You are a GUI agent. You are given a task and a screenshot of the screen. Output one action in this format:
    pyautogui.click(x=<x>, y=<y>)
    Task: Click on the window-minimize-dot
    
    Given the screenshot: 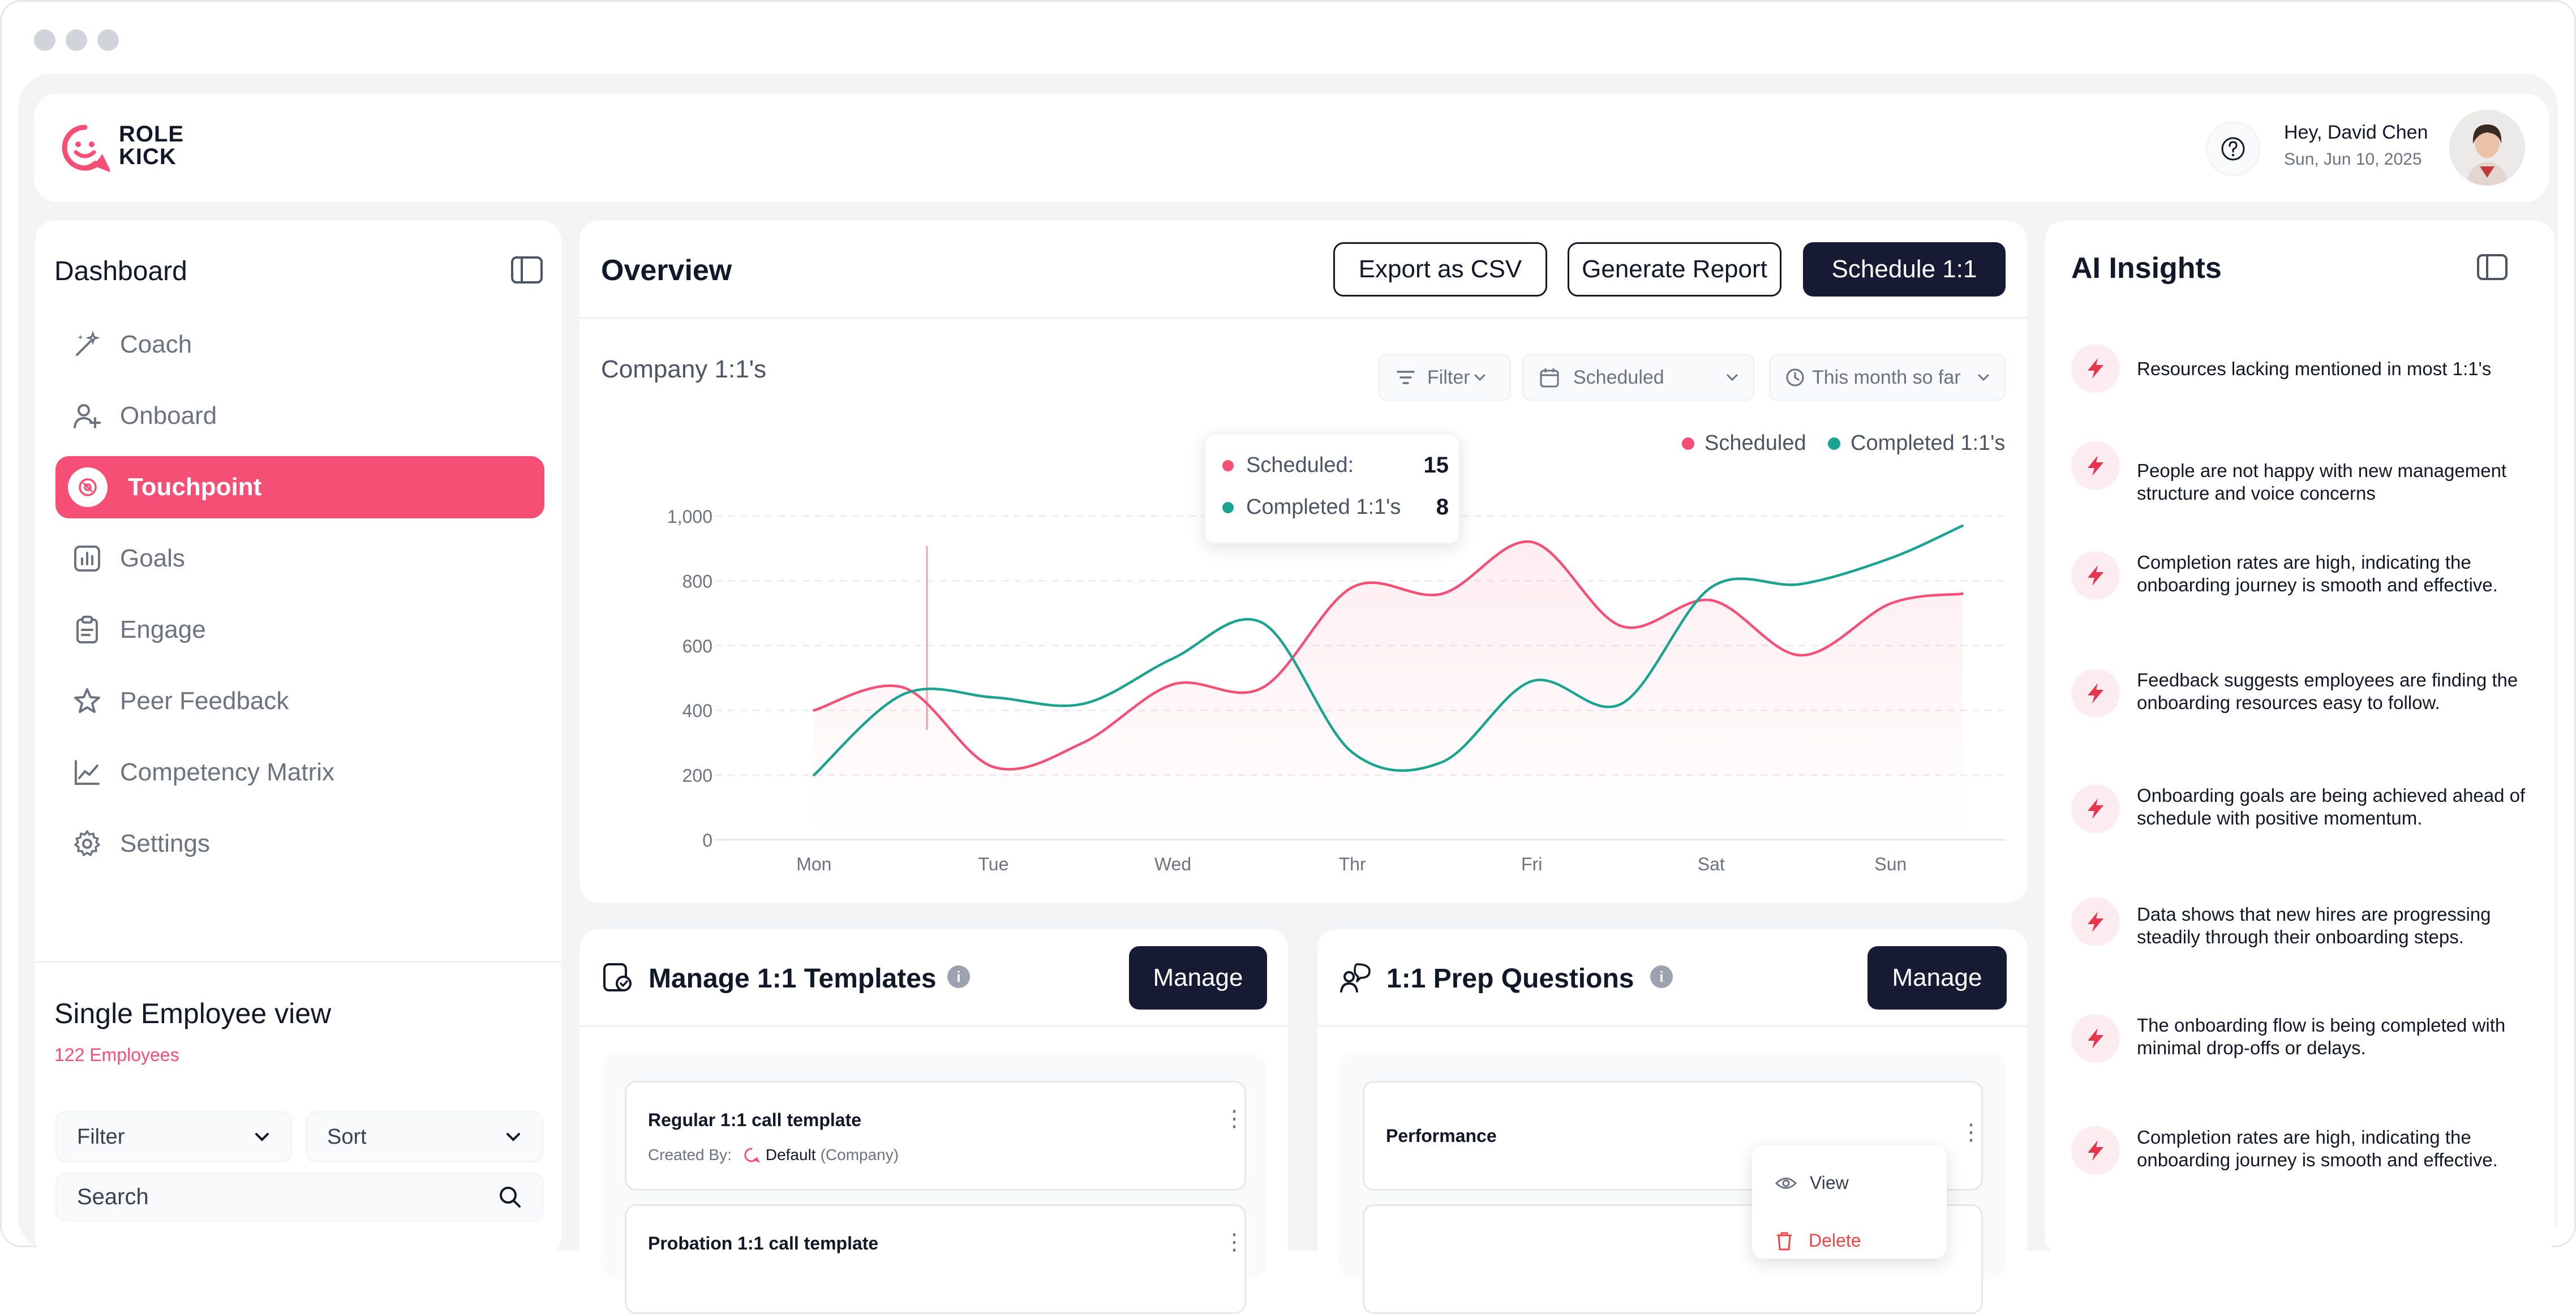 What is the action you would take?
    pyautogui.click(x=76, y=40)
    